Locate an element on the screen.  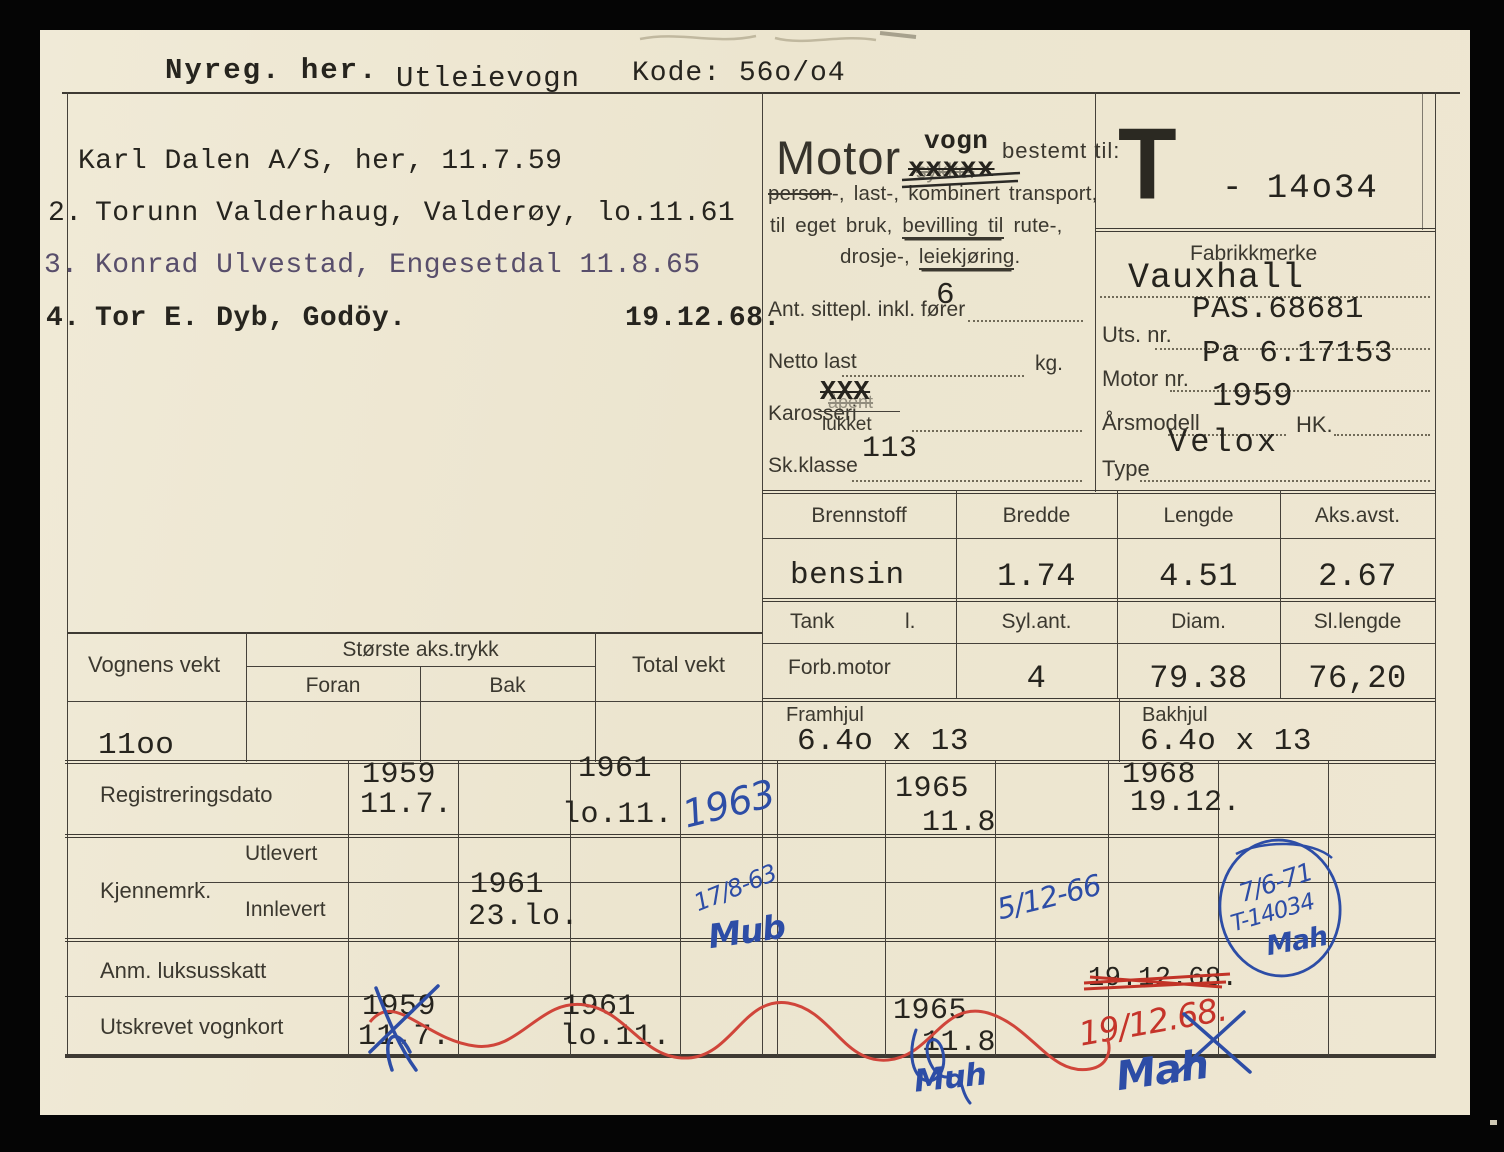
owner-number: 3. is located at coordinates (61, 265).